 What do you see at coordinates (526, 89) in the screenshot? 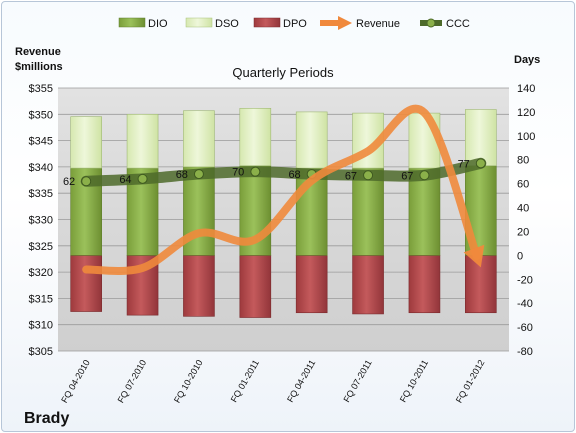
I see `right-tick-label: 140` at bounding box center [526, 89].